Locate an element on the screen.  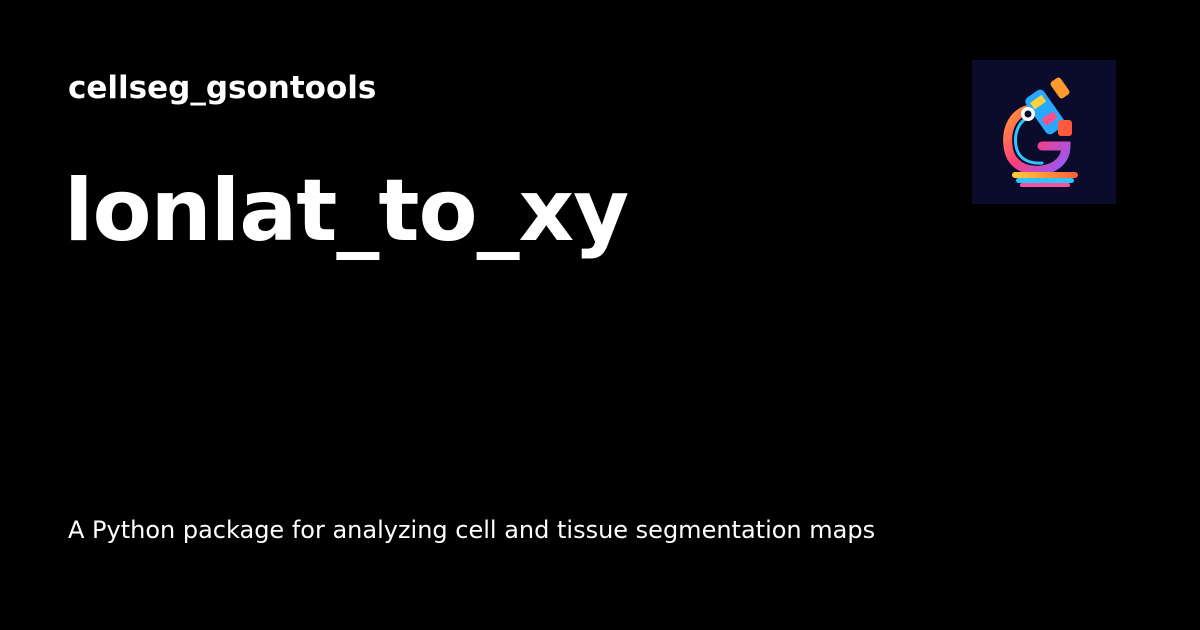
logo is located at coordinates (1044, 132).